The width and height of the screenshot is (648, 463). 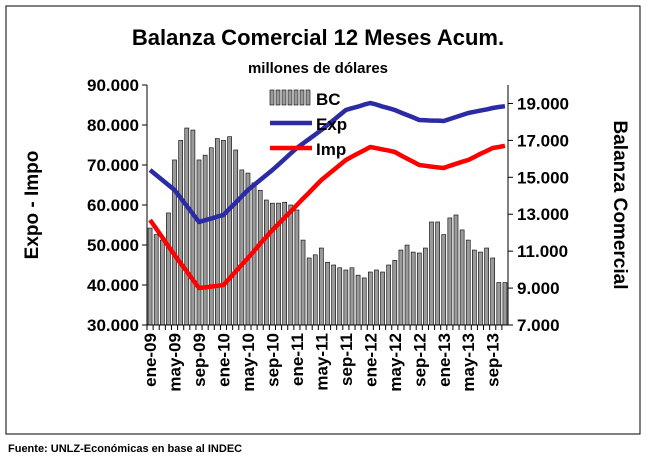 What do you see at coordinates (468, 362) in the screenshot?
I see `x-tick-label: may-13` at bounding box center [468, 362].